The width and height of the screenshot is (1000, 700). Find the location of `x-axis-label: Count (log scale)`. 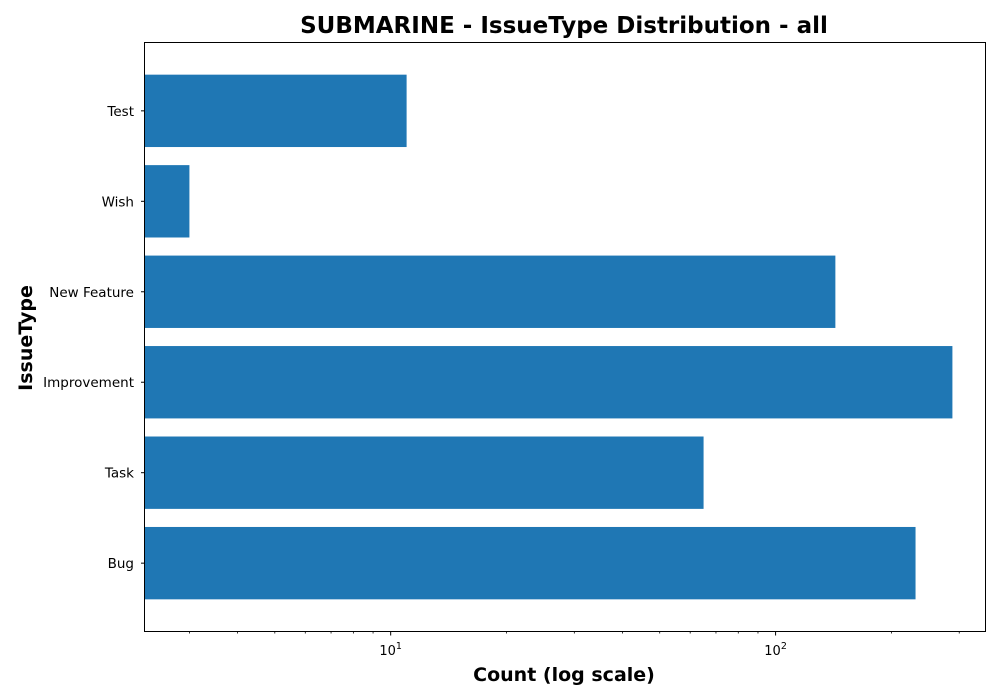

x-axis-label: Count (log scale) is located at coordinates (564, 675).